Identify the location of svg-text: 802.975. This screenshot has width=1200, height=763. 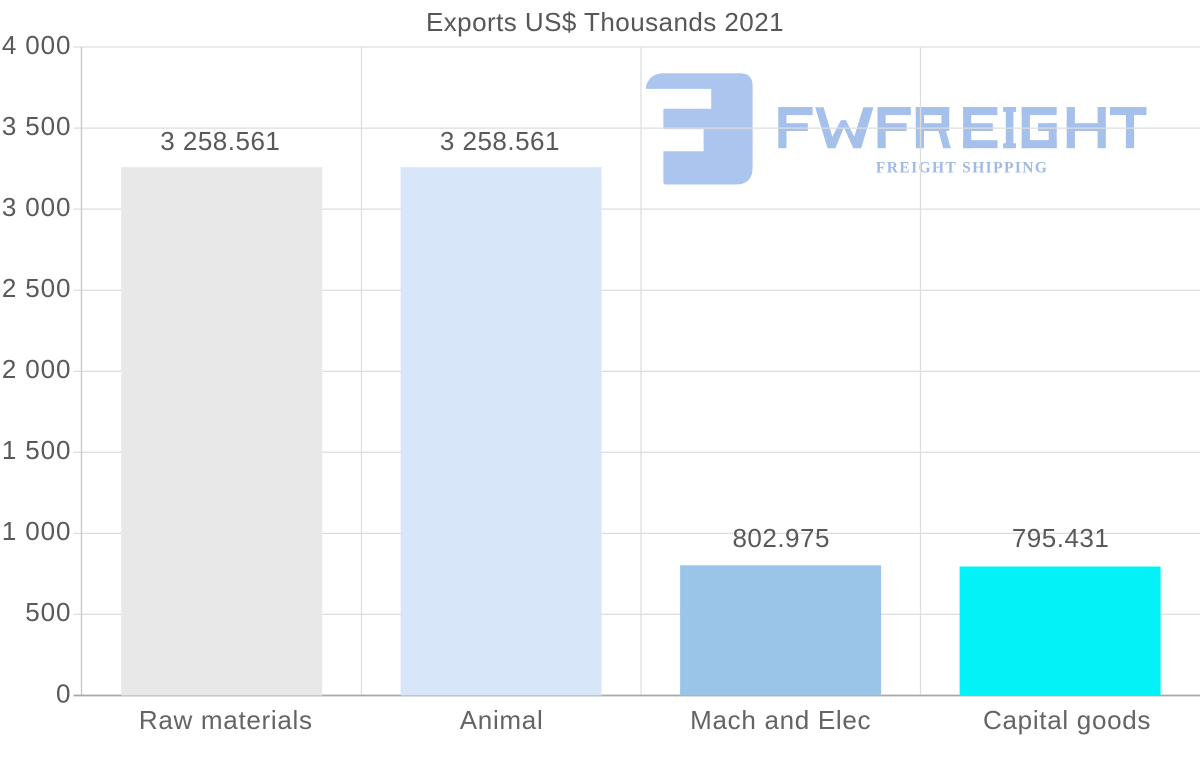
(780, 538).